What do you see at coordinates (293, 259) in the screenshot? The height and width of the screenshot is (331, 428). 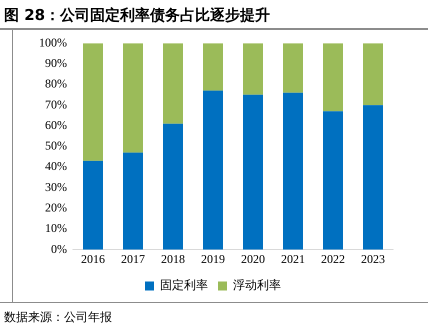 I see `x-tick-label: 2021` at bounding box center [293, 259].